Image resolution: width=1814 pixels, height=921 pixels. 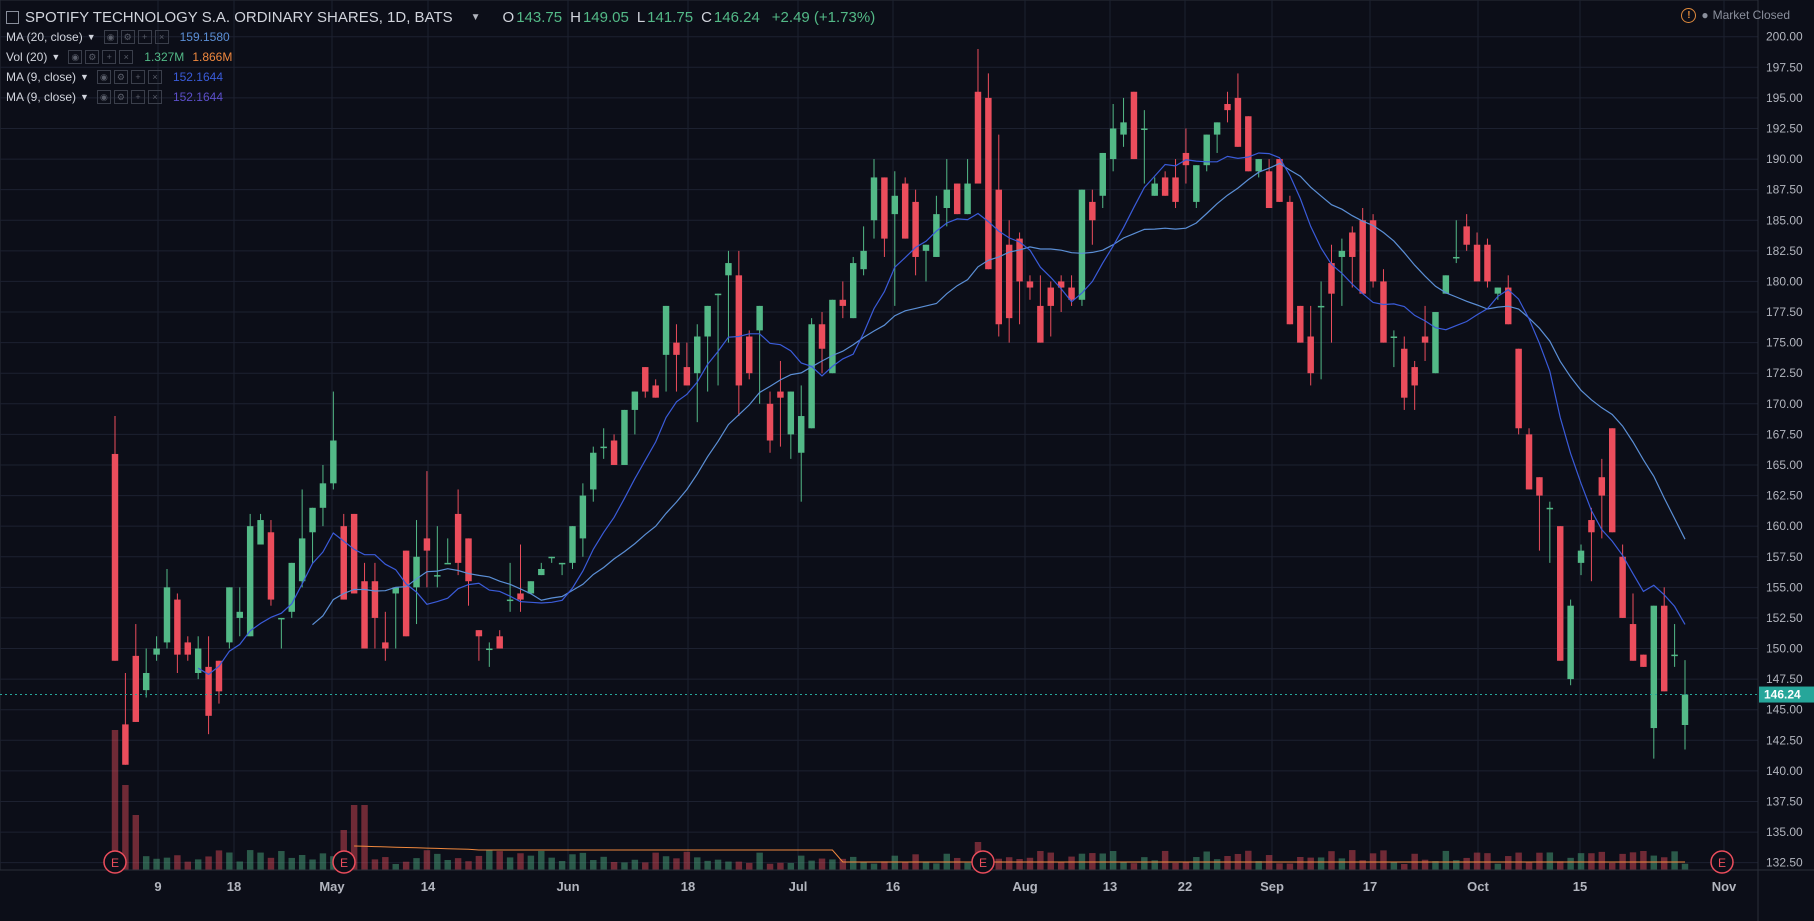 What do you see at coordinates (605, 17) in the screenshot?
I see `high-value: 149.05` at bounding box center [605, 17].